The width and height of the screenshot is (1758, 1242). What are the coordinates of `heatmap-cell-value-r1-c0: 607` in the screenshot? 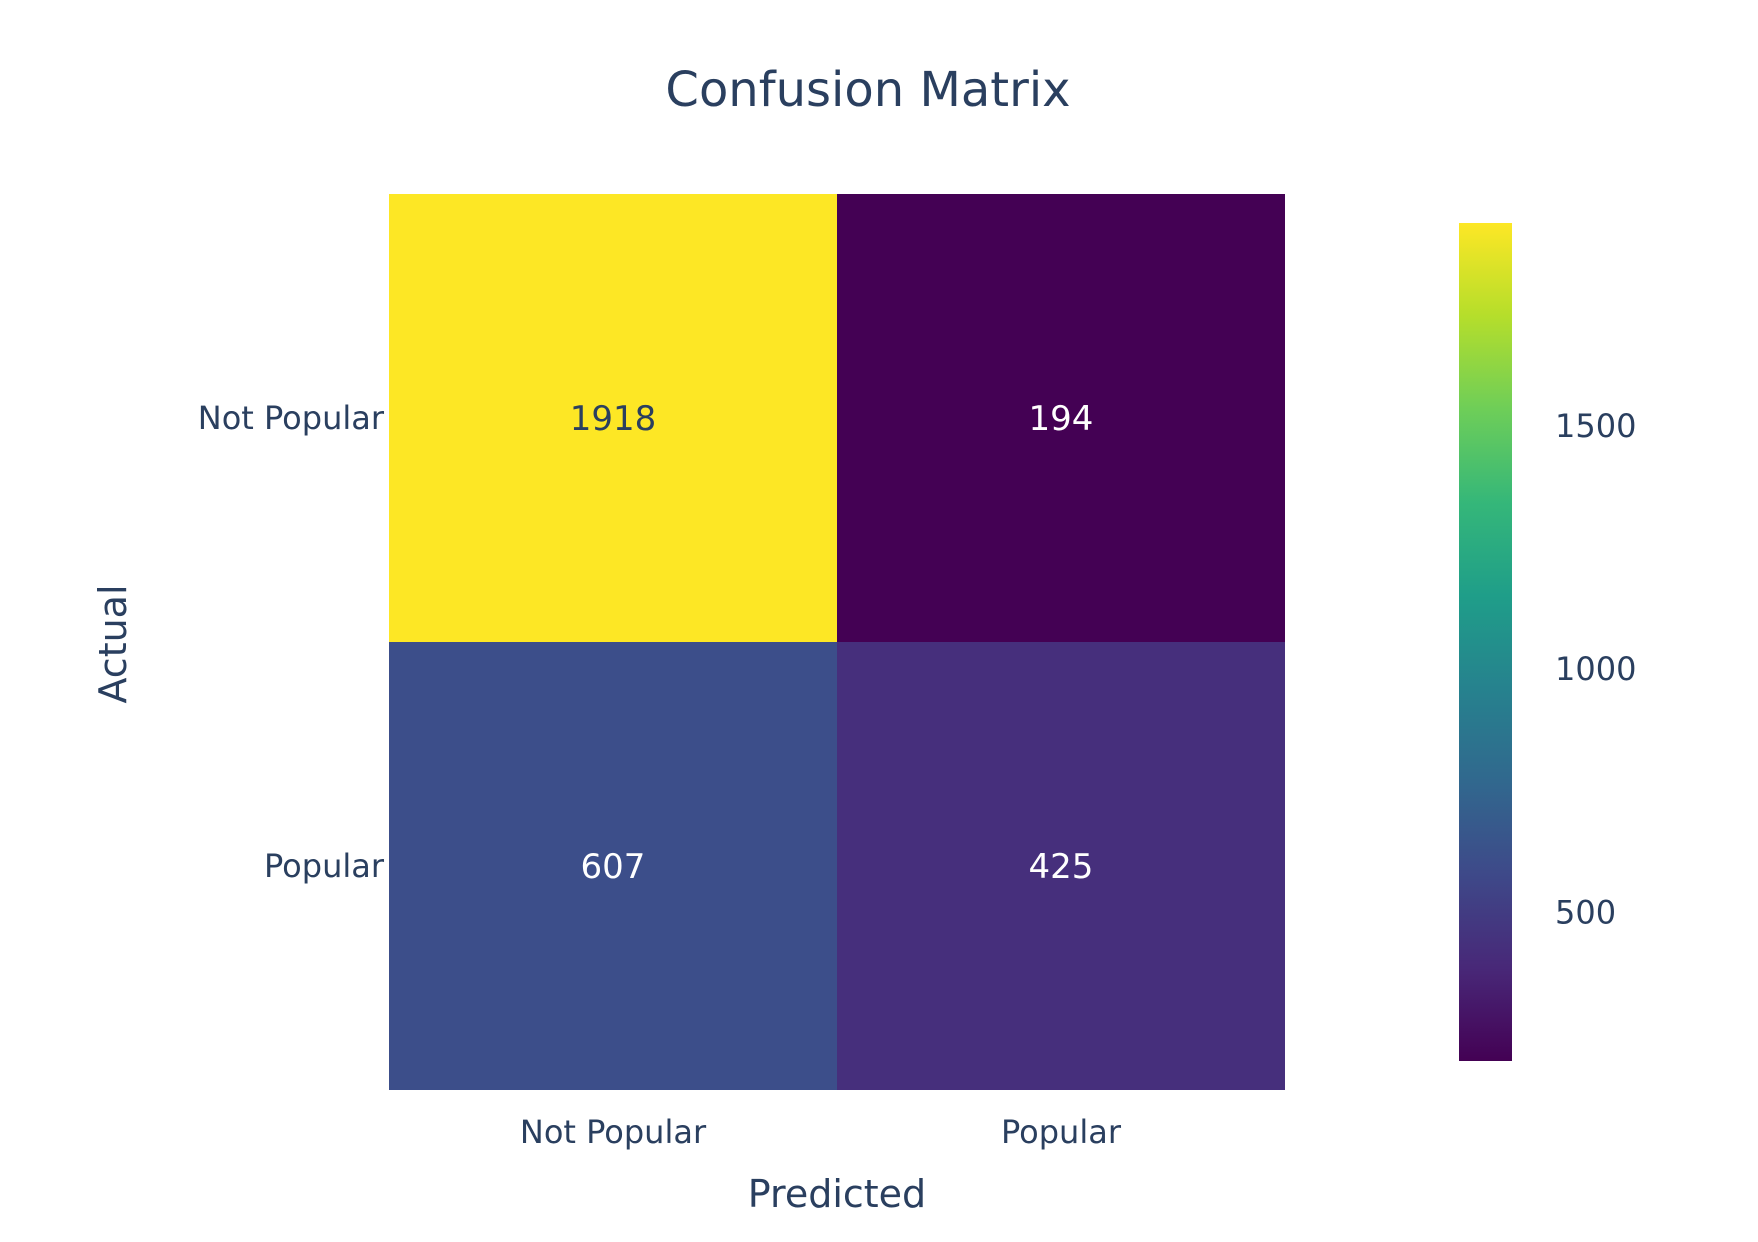 It's located at (613, 867).